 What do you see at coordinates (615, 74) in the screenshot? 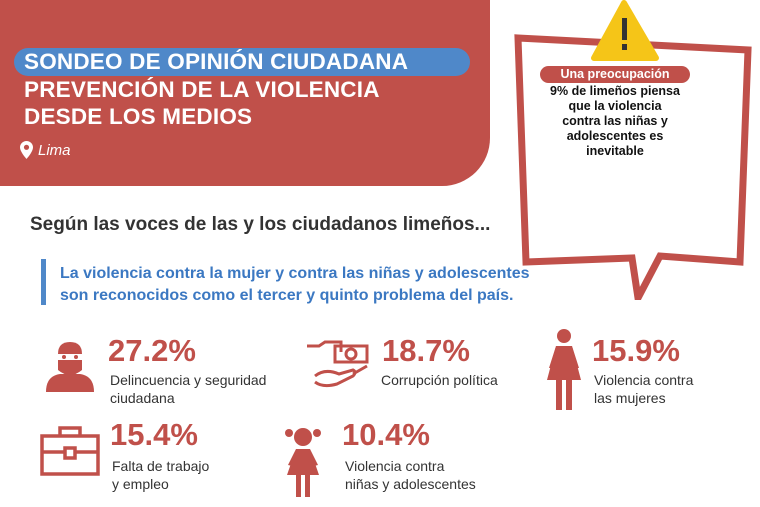
I see `callout-badge: Una preocupación` at bounding box center [615, 74].